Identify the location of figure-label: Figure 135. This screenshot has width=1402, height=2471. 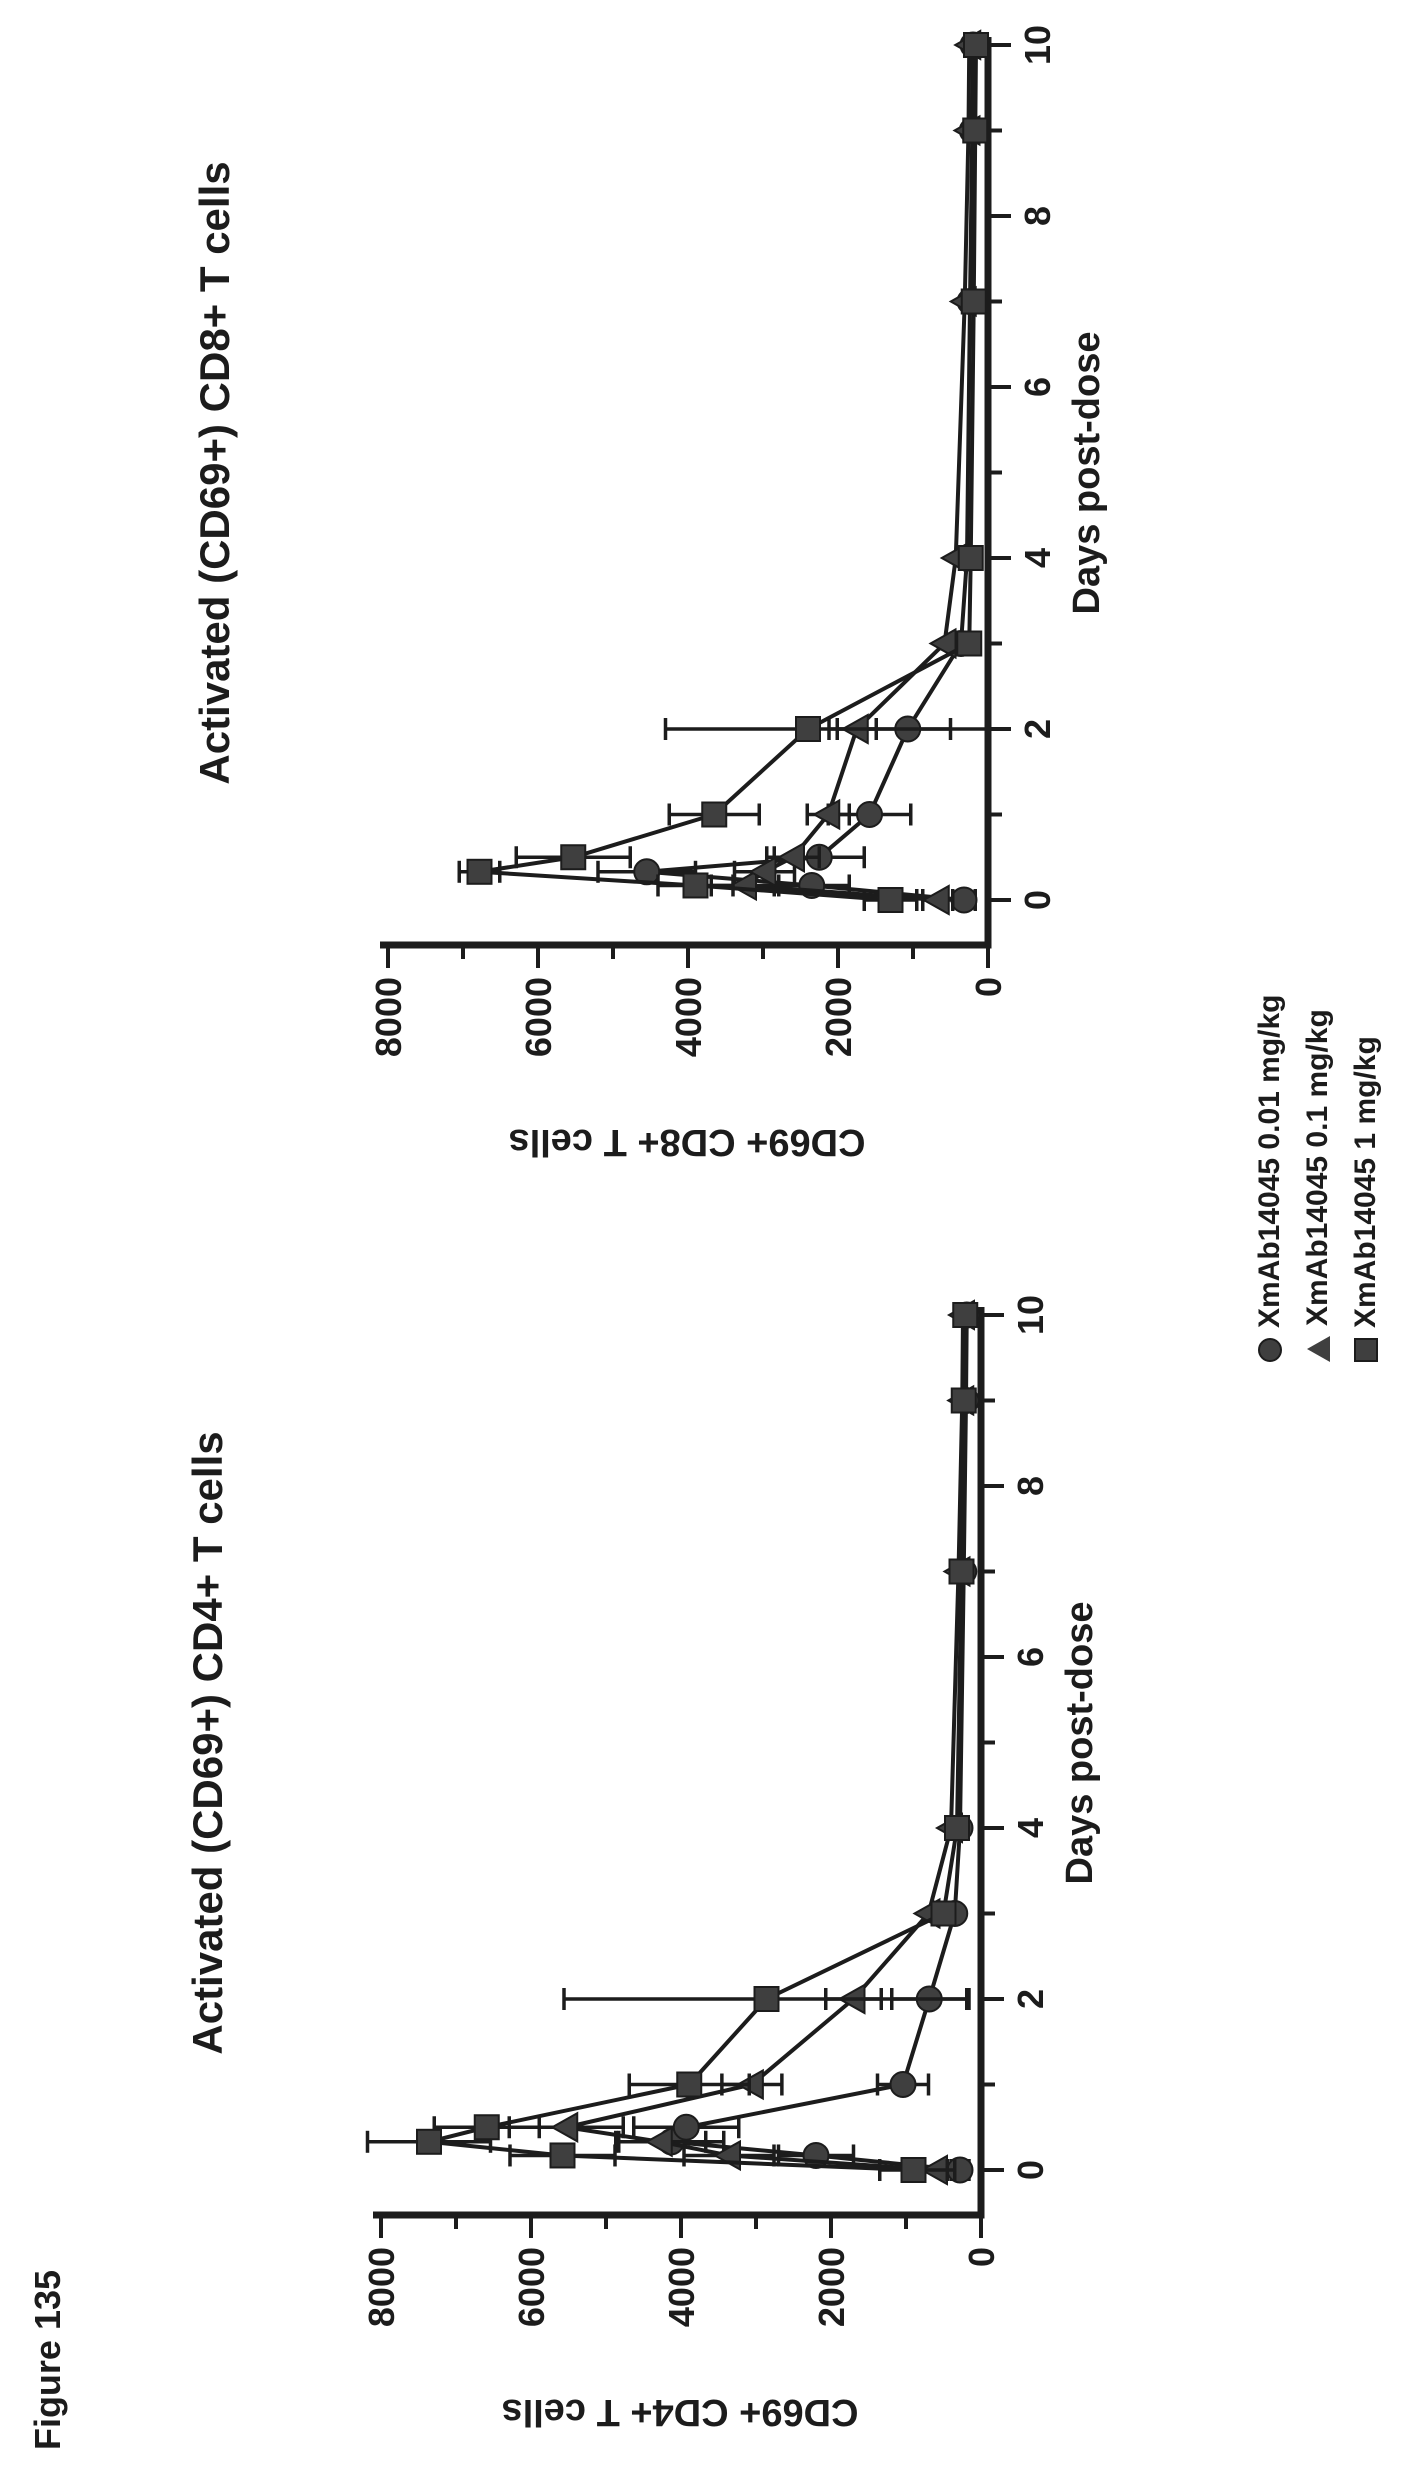
(47, 2360).